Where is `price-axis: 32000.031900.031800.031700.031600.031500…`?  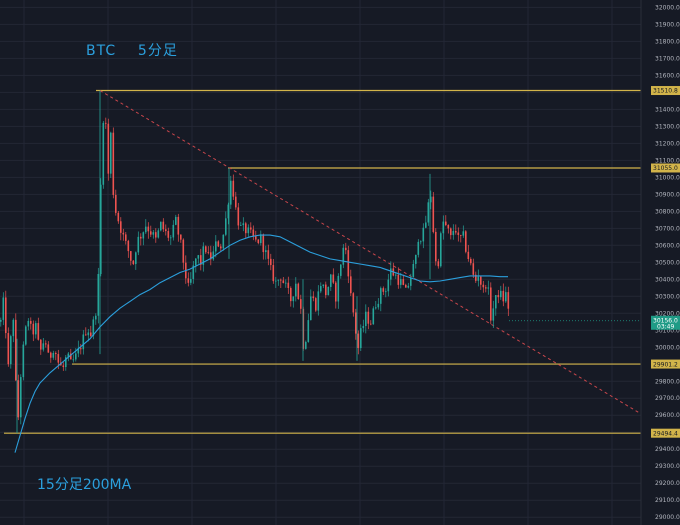 price-axis: 32000.031900.031800.031700.031600.031500… is located at coordinates (660, 262).